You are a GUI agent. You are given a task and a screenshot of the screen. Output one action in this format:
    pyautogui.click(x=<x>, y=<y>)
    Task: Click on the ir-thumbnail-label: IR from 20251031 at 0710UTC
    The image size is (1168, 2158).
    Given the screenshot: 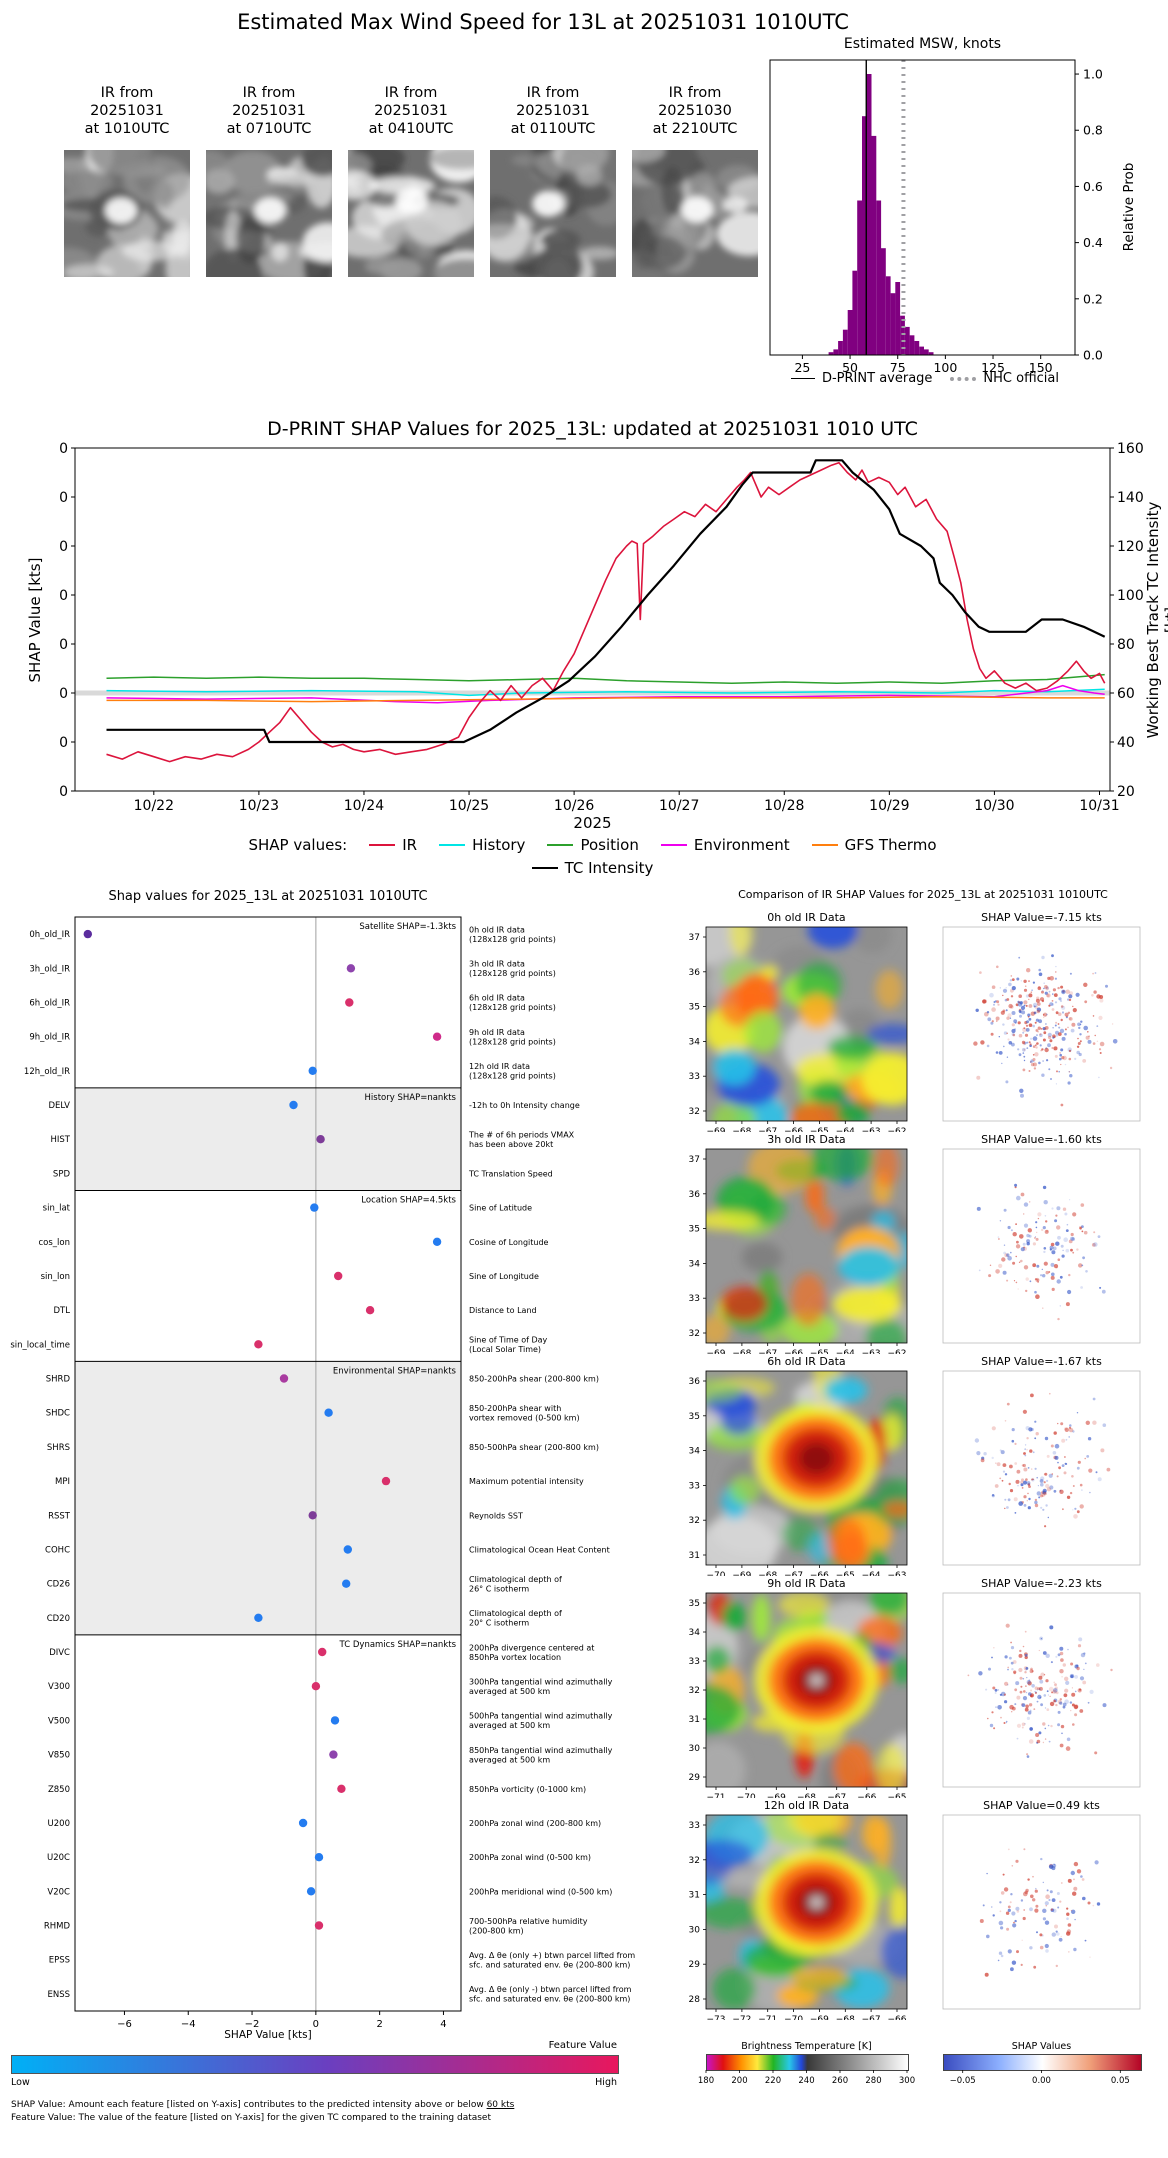 What is the action you would take?
    pyautogui.click(x=269, y=111)
    